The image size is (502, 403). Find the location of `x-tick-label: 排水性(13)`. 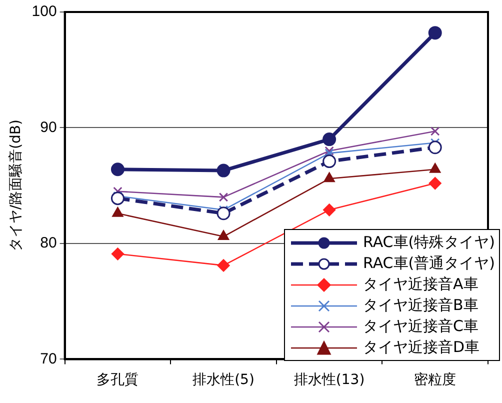

x-tick-label: 排水性(13) is located at coordinates (329, 380).